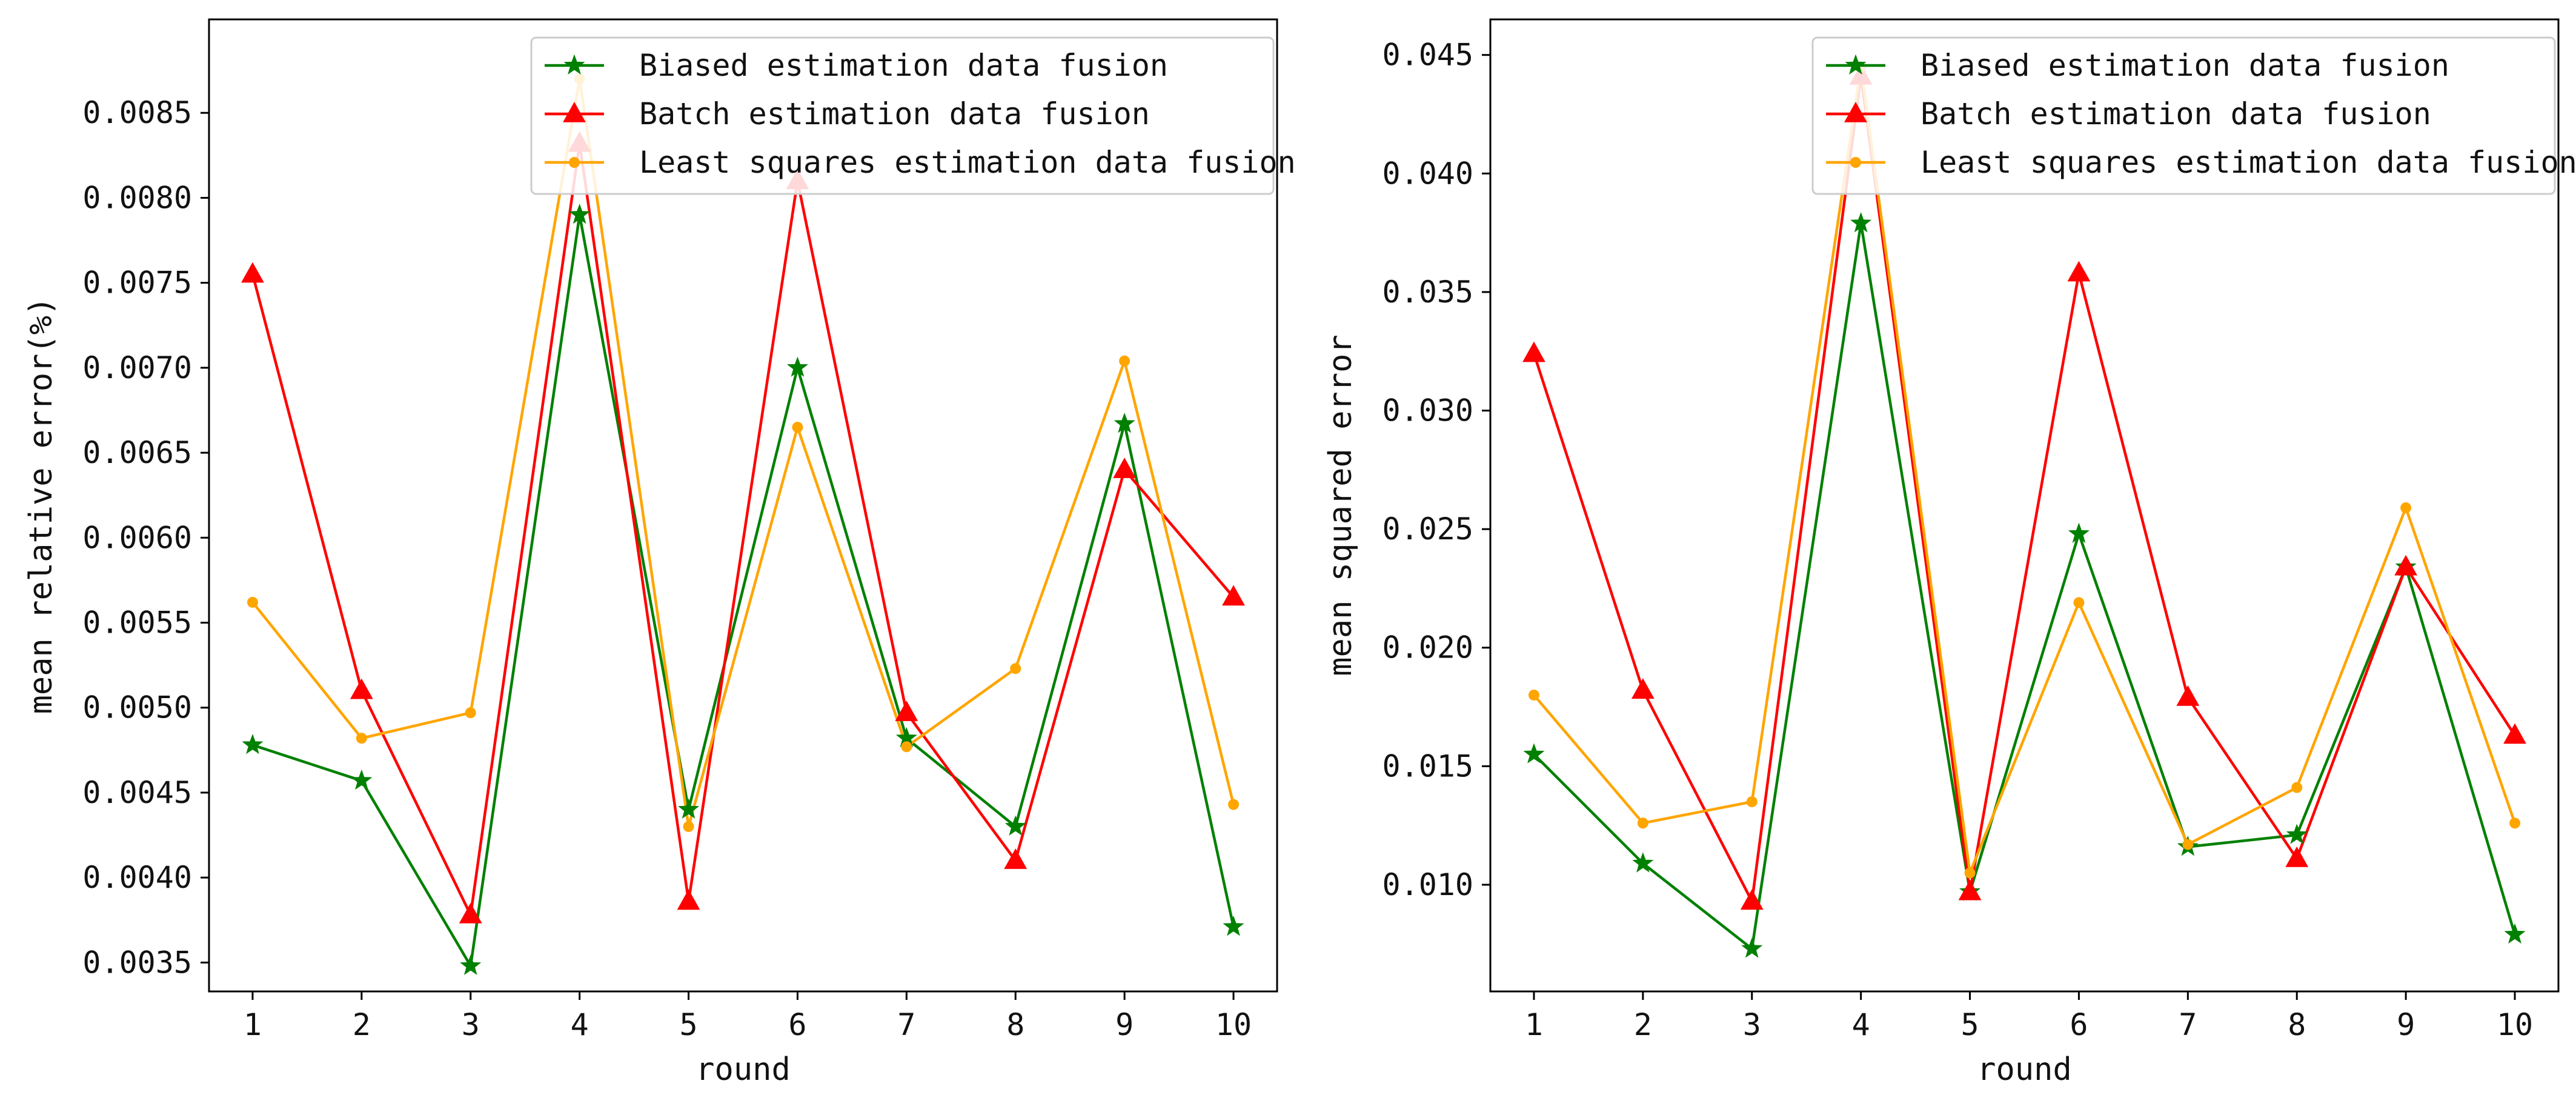 The width and height of the screenshot is (2576, 1109). I want to click on y-tick-label: 0.0075, so click(137, 283).